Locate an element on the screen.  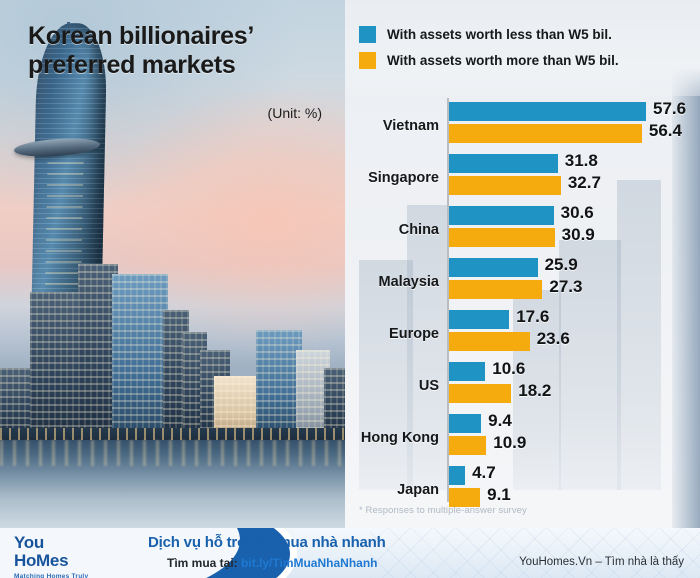
legend-swatch-orange-icon is located at coordinates (367, 60).